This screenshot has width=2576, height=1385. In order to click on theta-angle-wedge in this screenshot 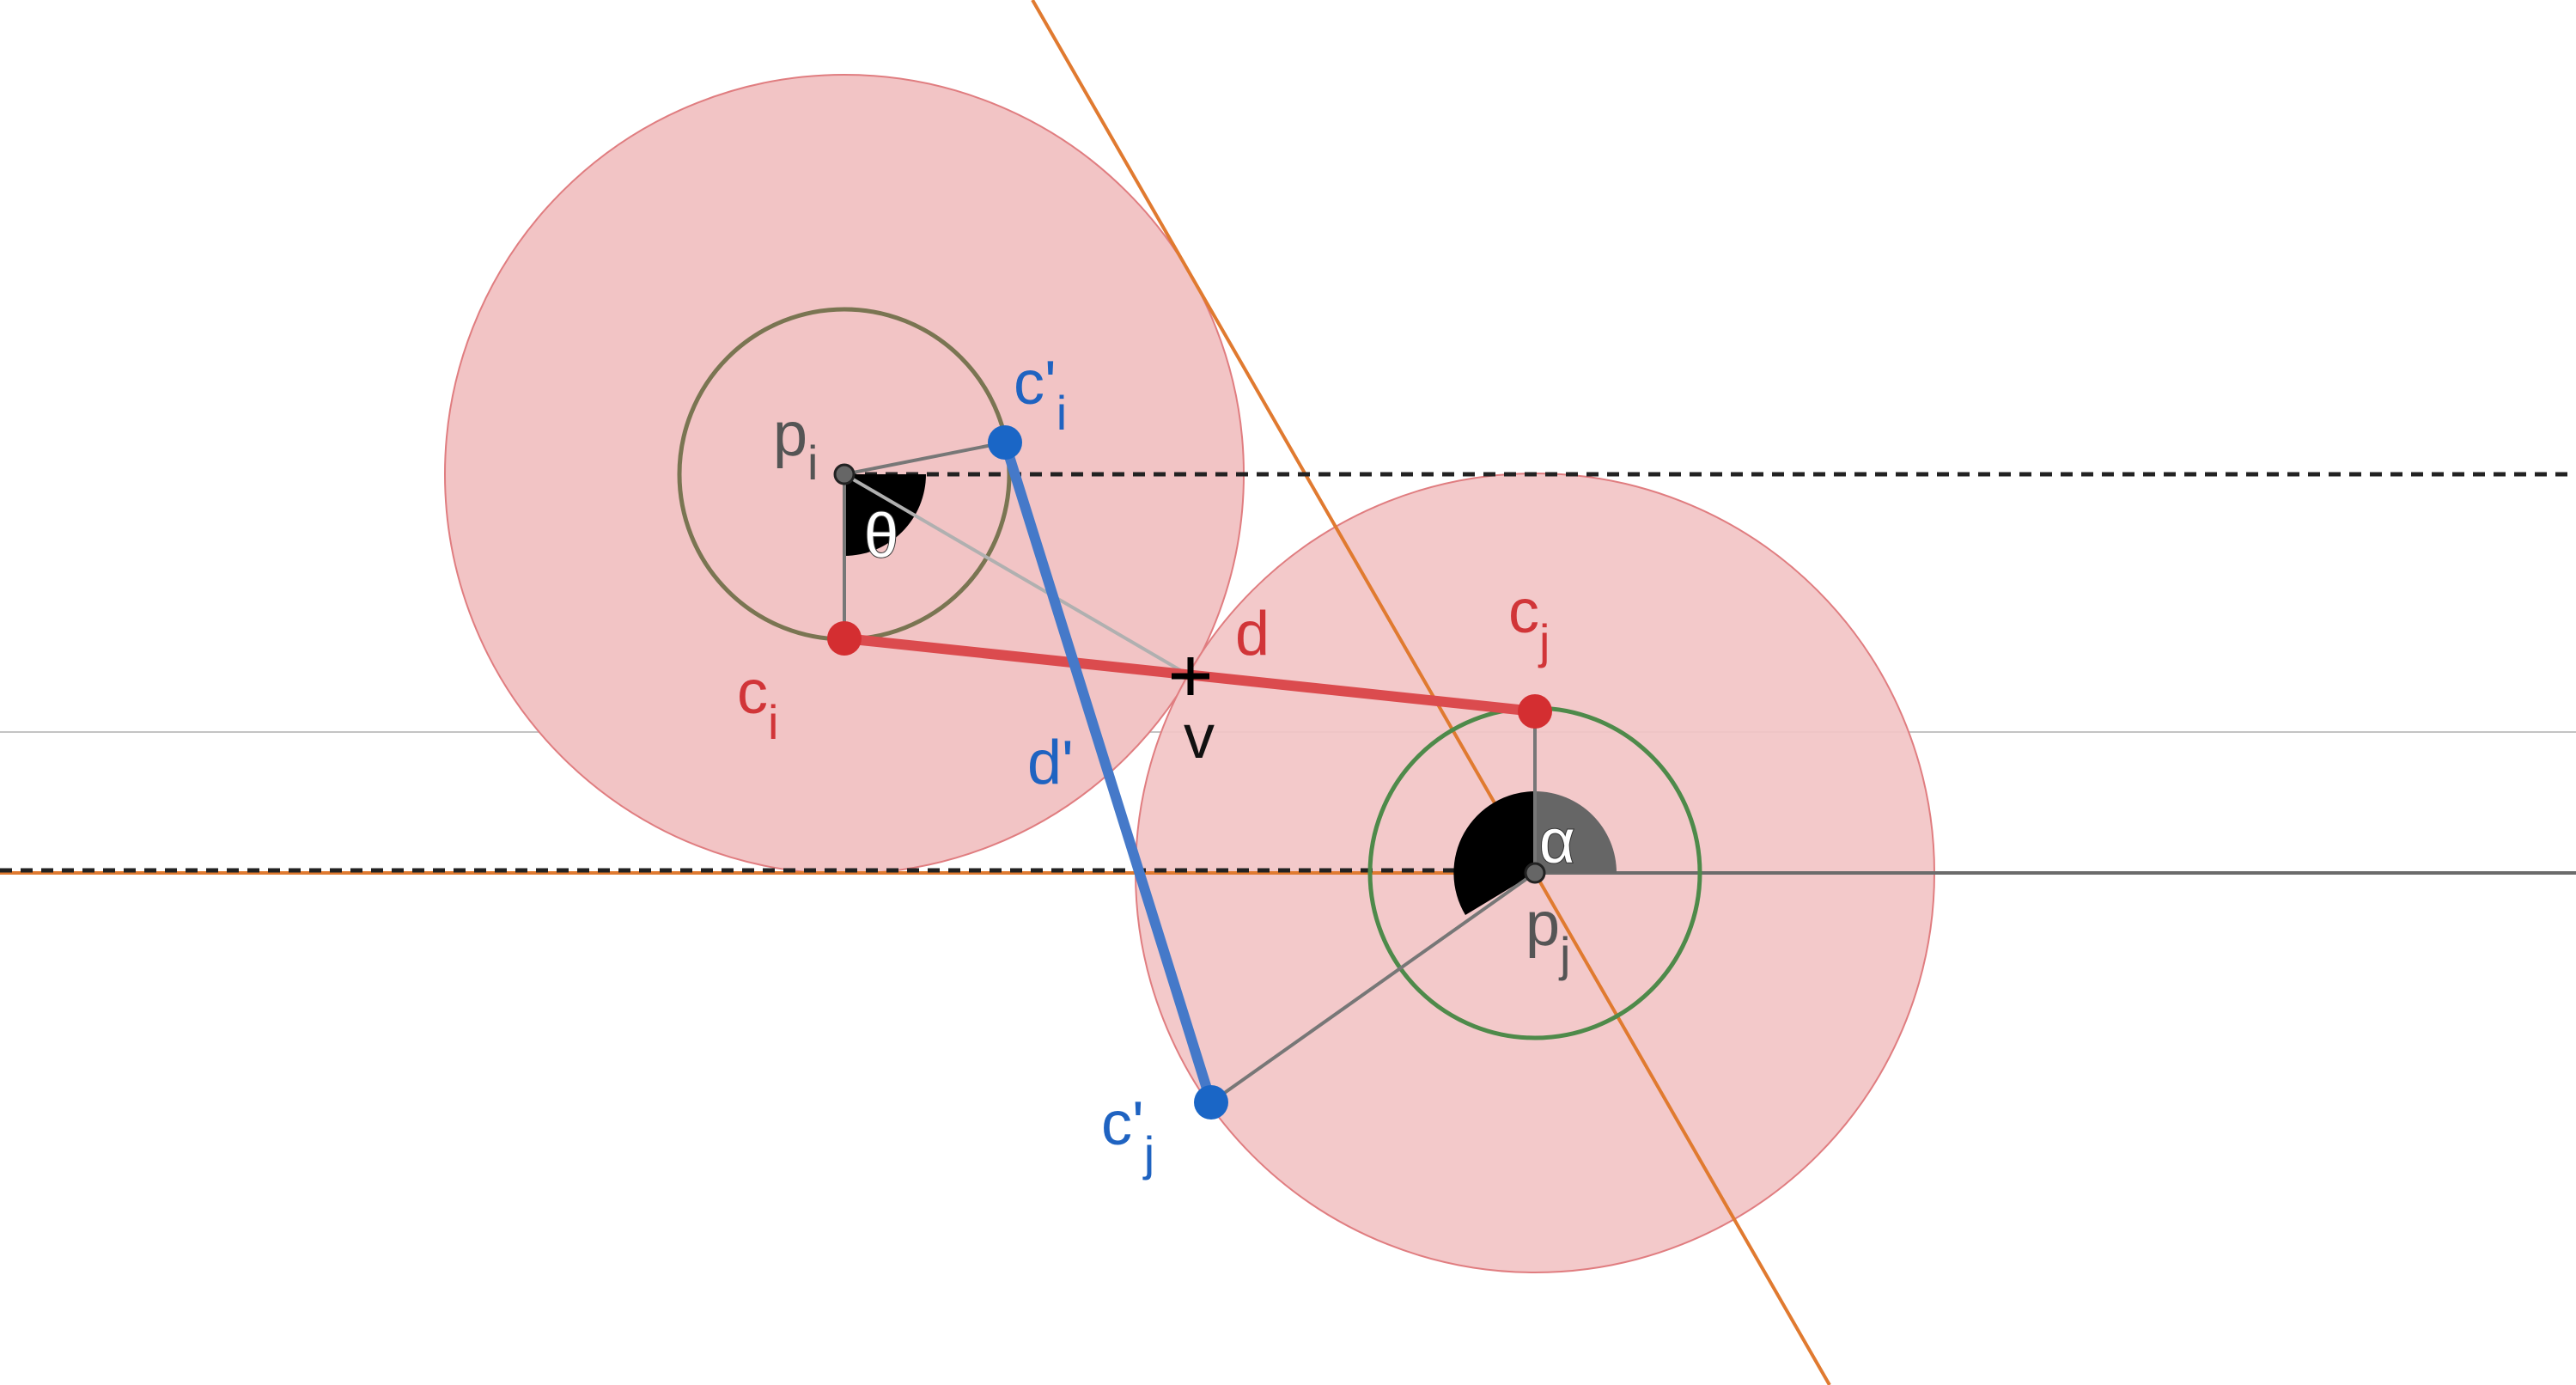, I will do `click(885, 515)`.